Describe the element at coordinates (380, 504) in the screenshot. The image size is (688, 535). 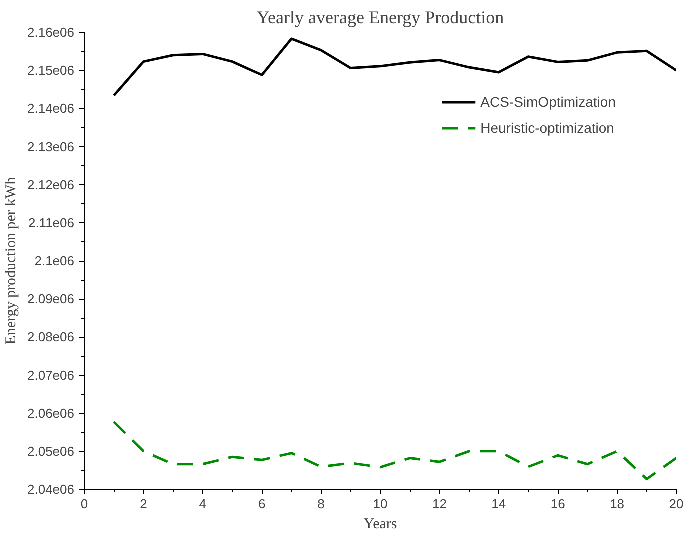
I see `x-tick-label: 10` at that location.